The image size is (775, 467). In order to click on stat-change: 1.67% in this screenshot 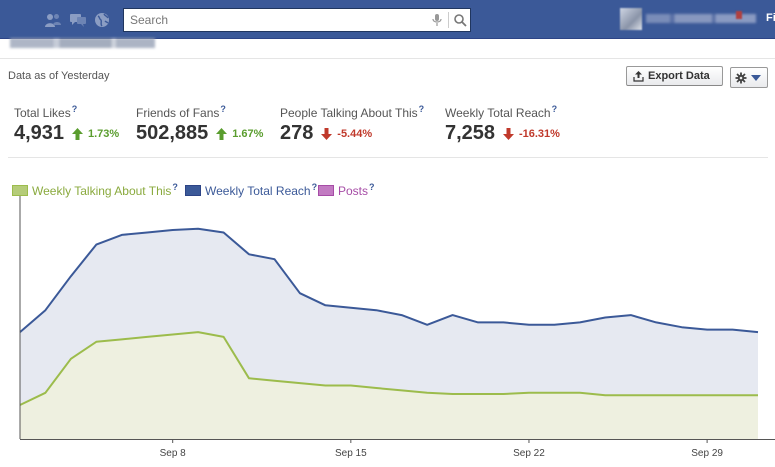, I will do `click(248, 133)`.